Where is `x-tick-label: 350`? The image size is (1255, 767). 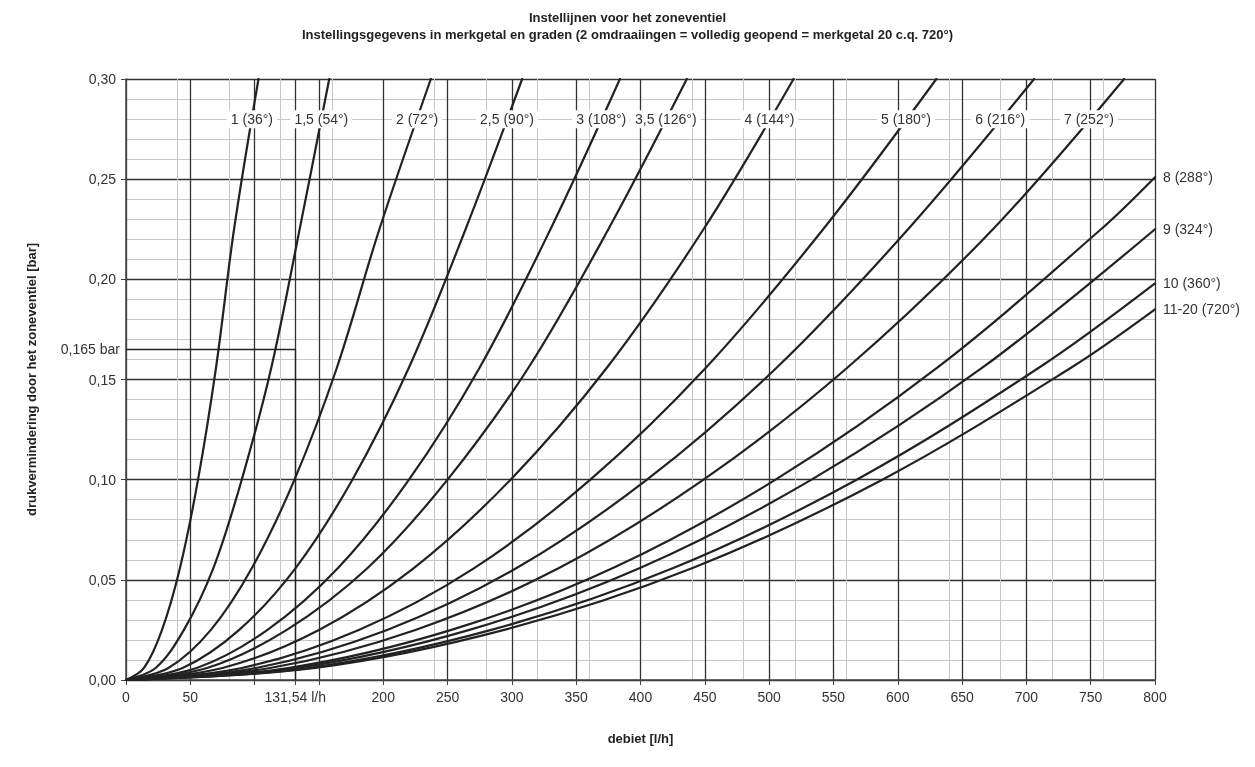
x-tick-label: 350 is located at coordinates (576, 697).